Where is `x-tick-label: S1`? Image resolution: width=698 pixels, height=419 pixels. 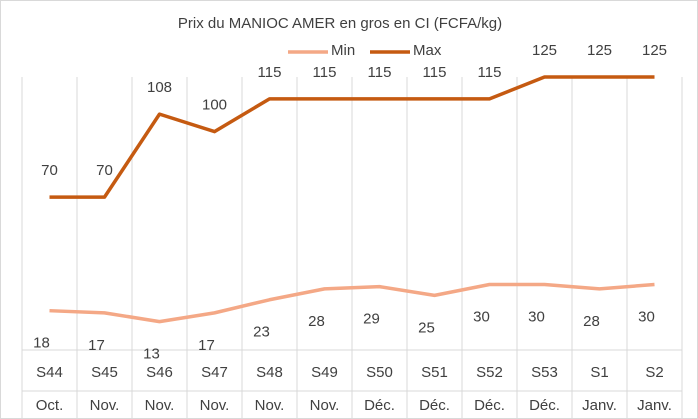 x-tick-label: S1 is located at coordinates (599, 372).